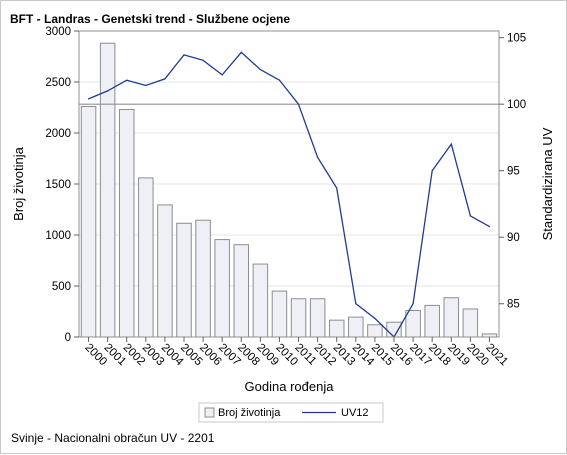 The width and height of the screenshot is (567, 455). What do you see at coordinates (58, 83) in the screenshot?
I see `left-tick-label: 2500` at bounding box center [58, 83].